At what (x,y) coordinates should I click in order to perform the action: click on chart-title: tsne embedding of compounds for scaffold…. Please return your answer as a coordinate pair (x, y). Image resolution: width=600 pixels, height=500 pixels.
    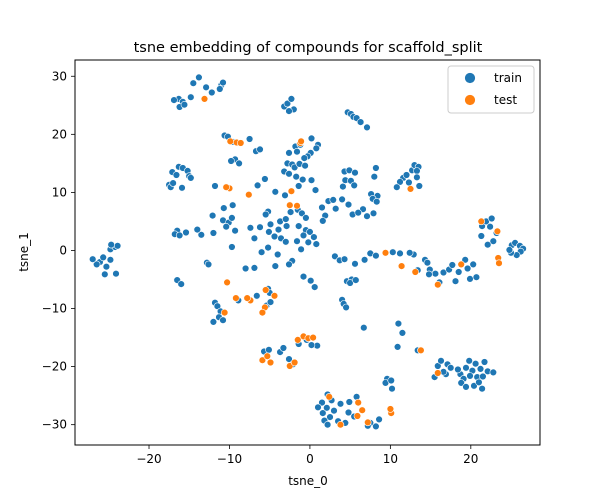
    Looking at the image, I should click on (308, 48).